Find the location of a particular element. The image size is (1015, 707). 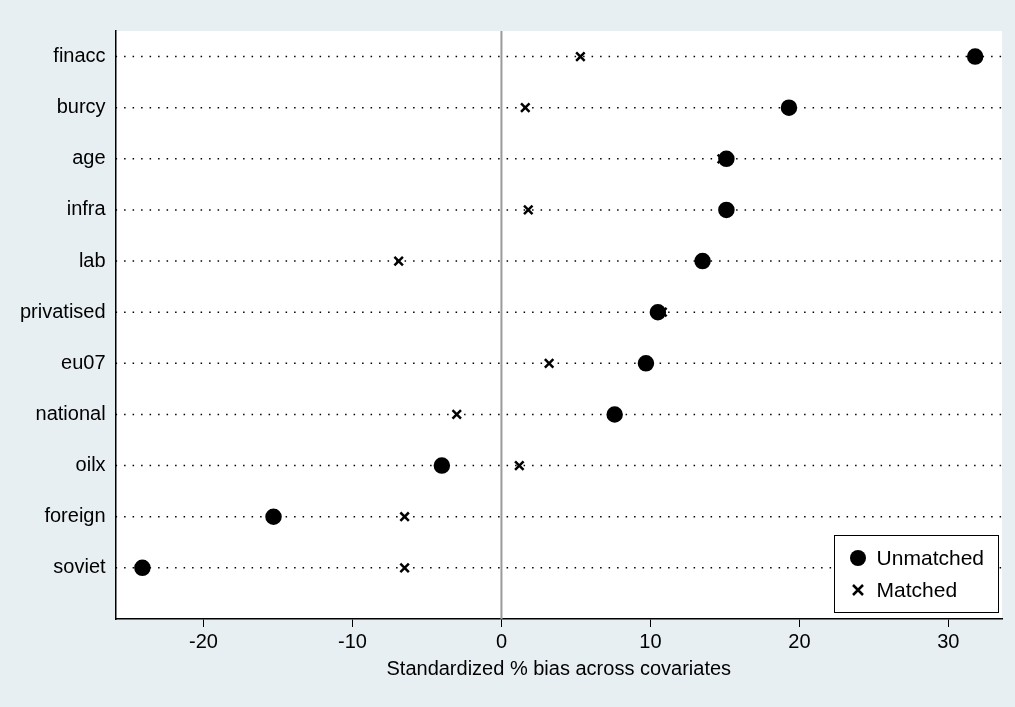

x-tick-label: 10 is located at coordinates (650, 640).